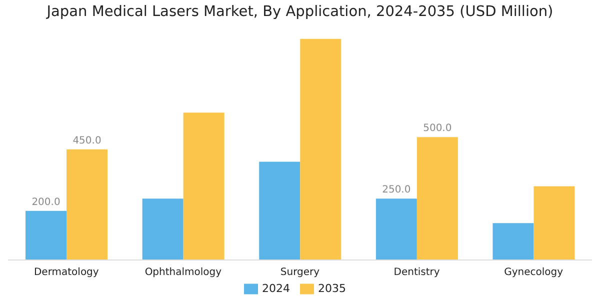 The image size is (600, 300). Describe the element at coordinates (46, 202) in the screenshot. I see `data-label: 200.0` at that location.